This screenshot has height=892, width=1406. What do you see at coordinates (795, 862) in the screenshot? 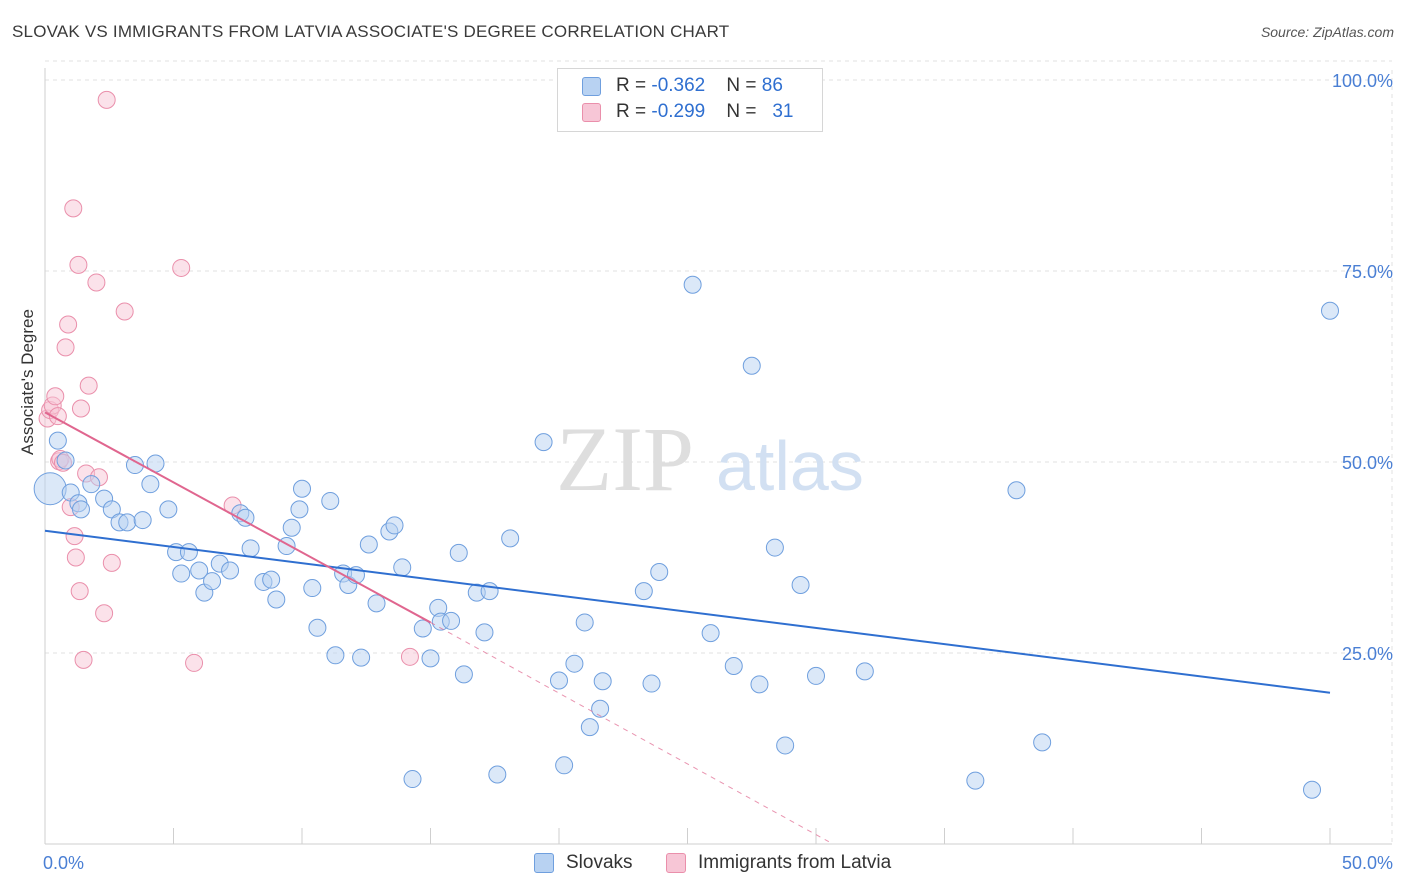
I see `bottom-legend-label-latvia: Immigrants from Latvia` at bounding box center [795, 862].